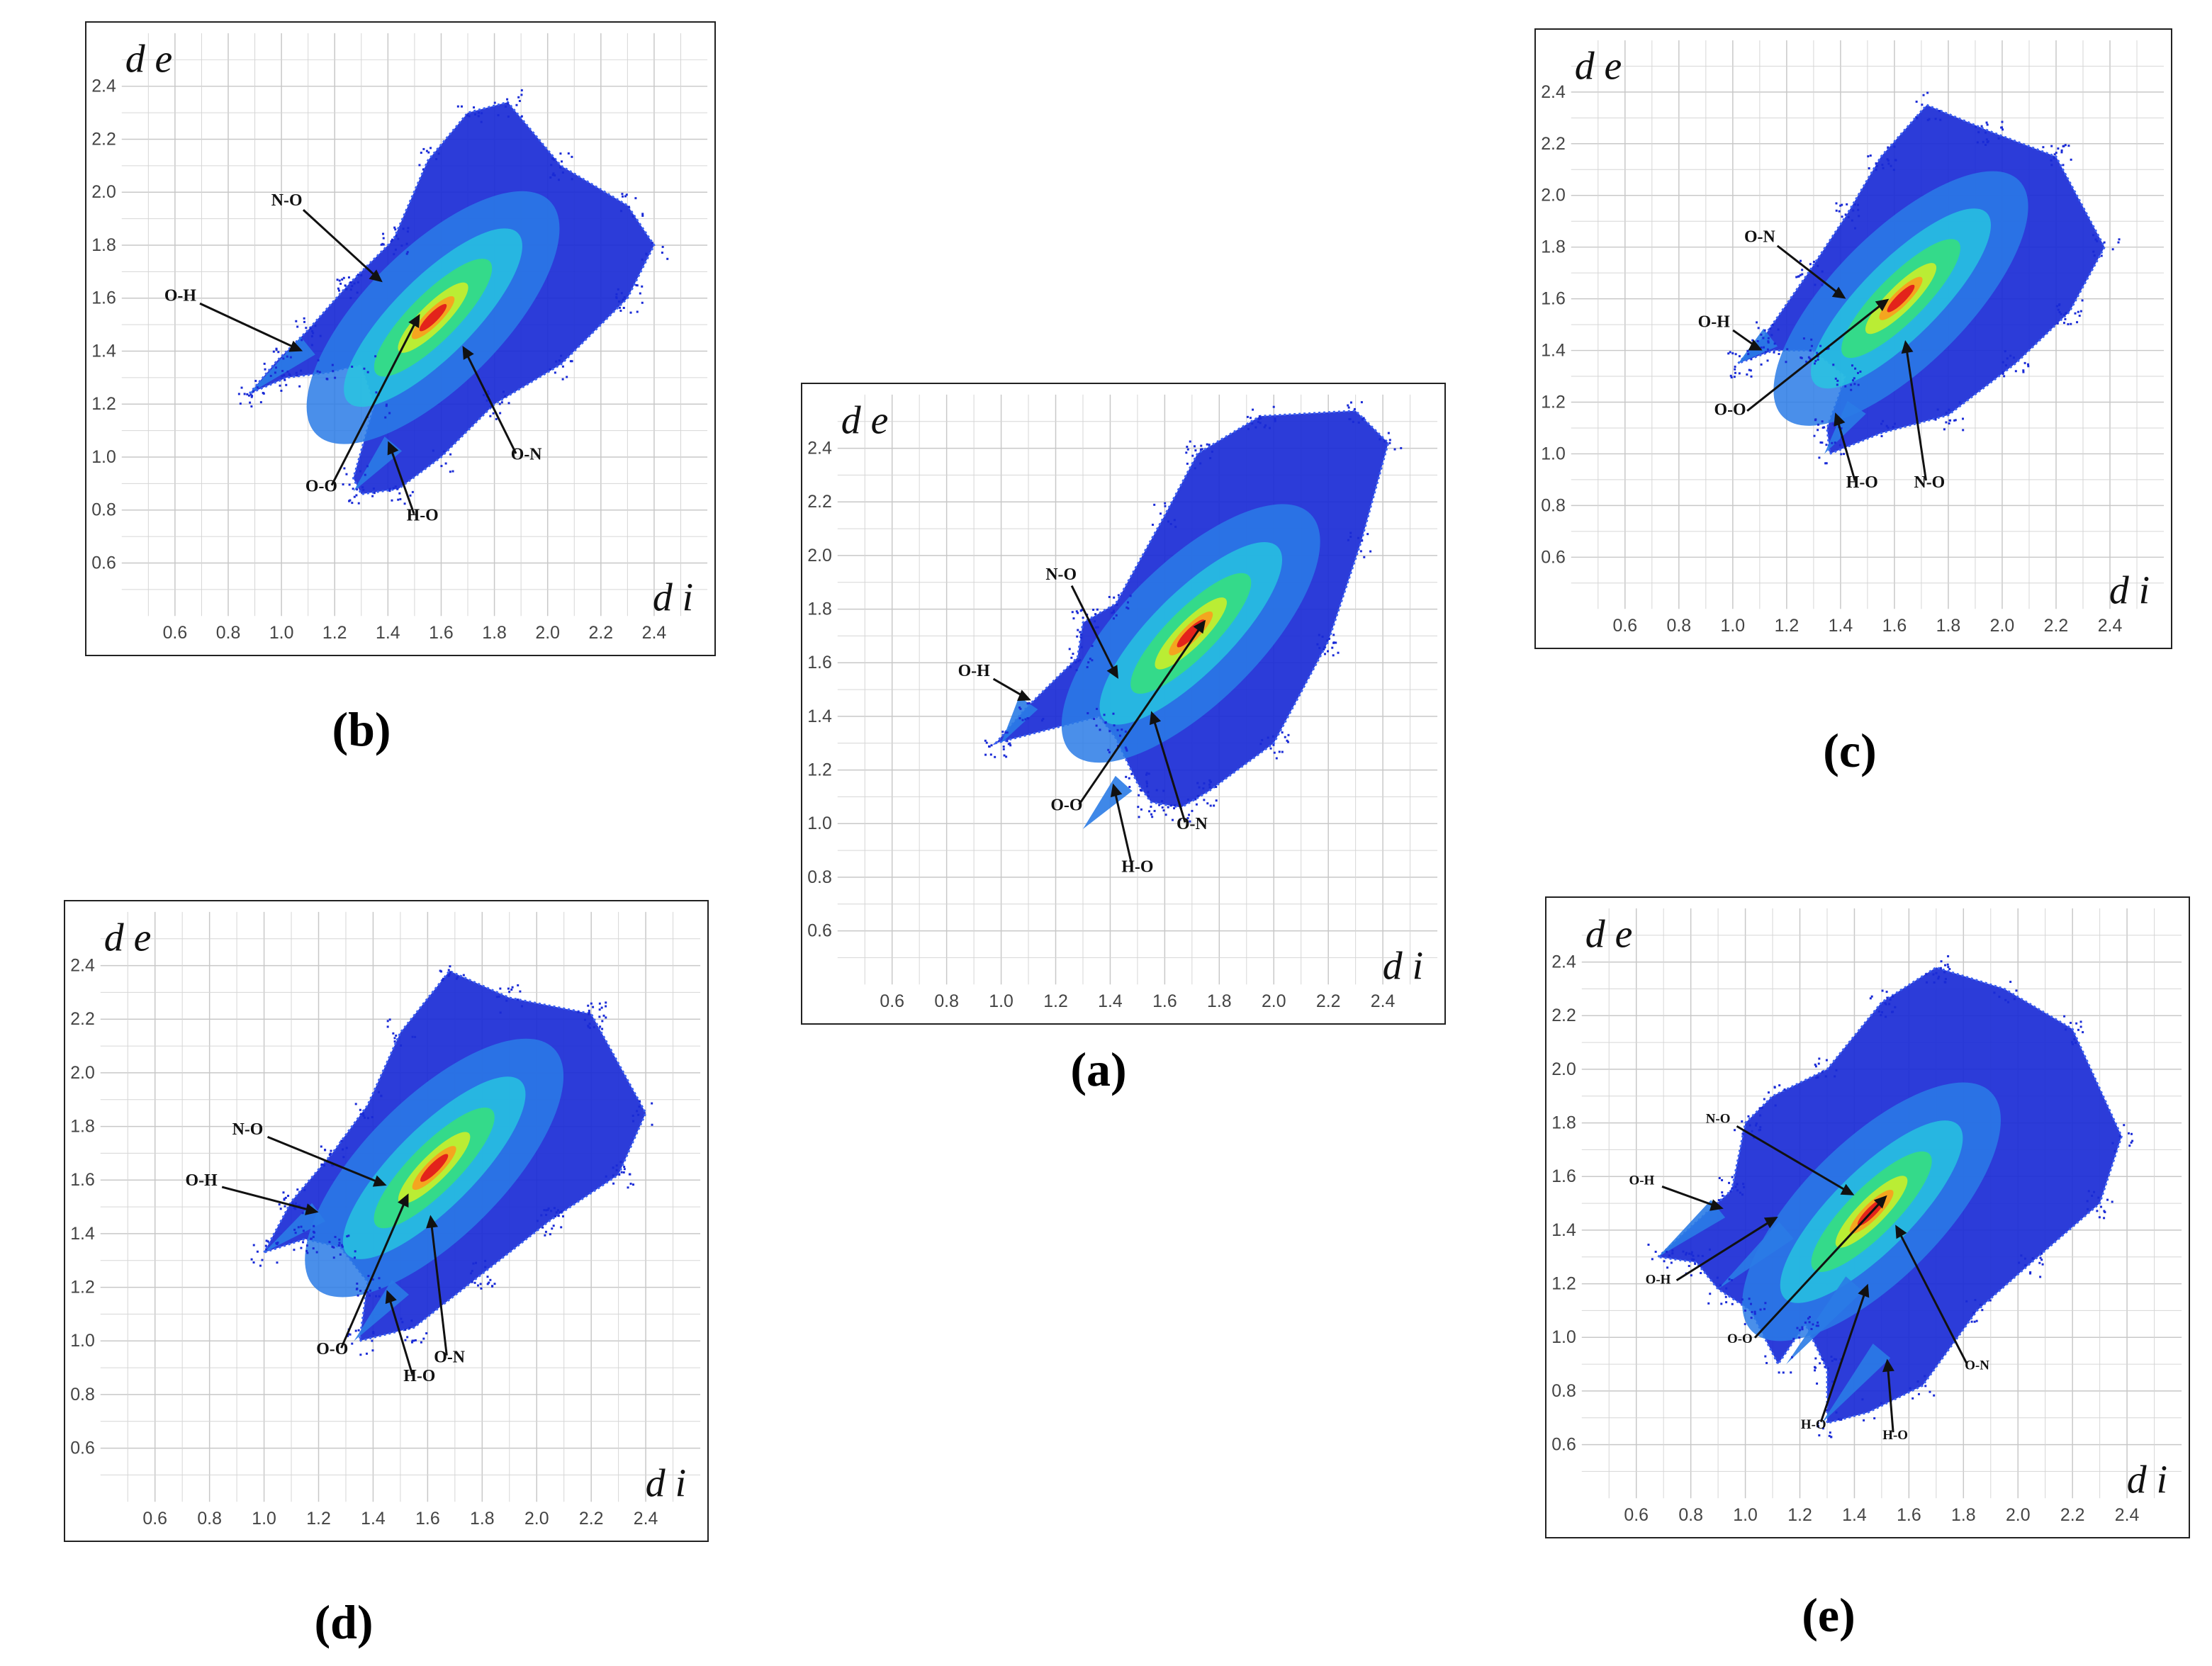 The image size is (2212, 1666). What do you see at coordinates (1679, 626) in the screenshot?
I see `x-tick-label: 0.8` at bounding box center [1679, 626].